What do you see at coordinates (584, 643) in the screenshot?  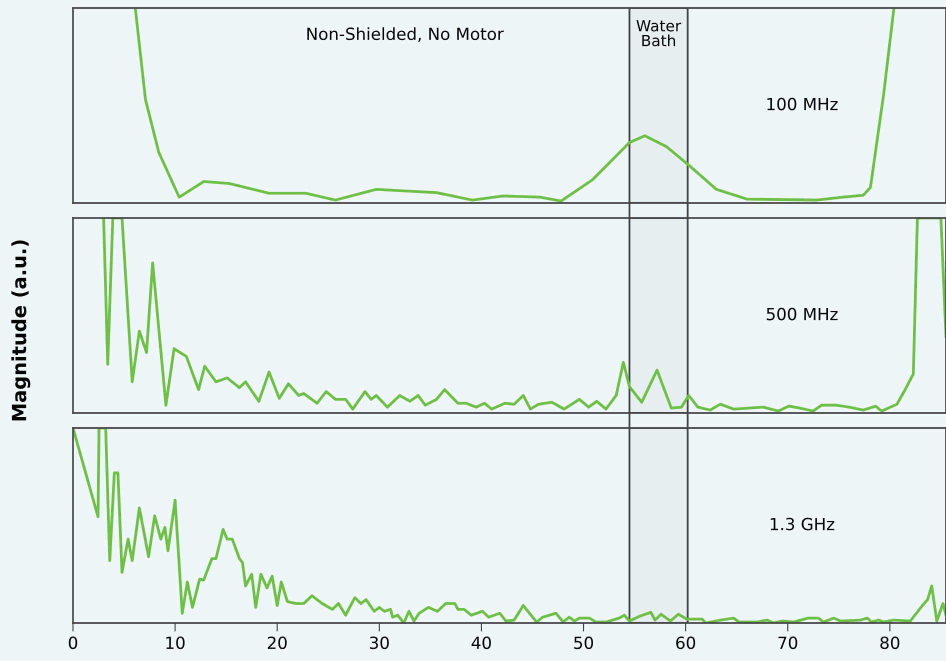 I see `x-tick-label: 50` at bounding box center [584, 643].